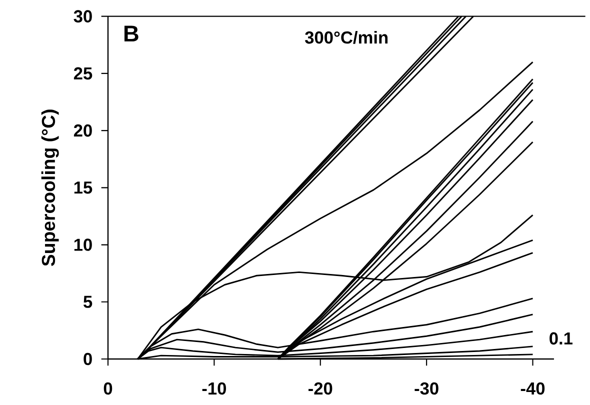 The image size is (590, 405). I want to click on y-tick-label: 10, so click(83, 244).